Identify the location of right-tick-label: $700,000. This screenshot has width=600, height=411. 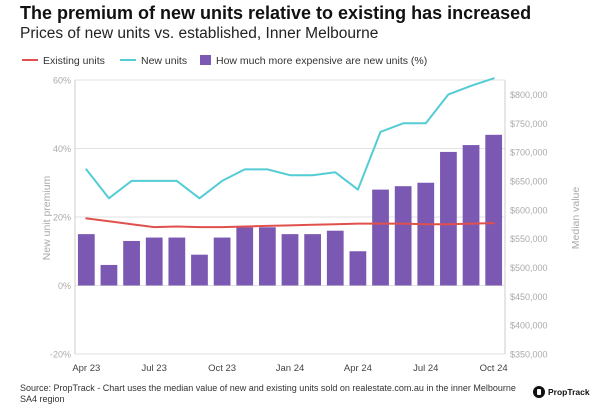
(529, 153).